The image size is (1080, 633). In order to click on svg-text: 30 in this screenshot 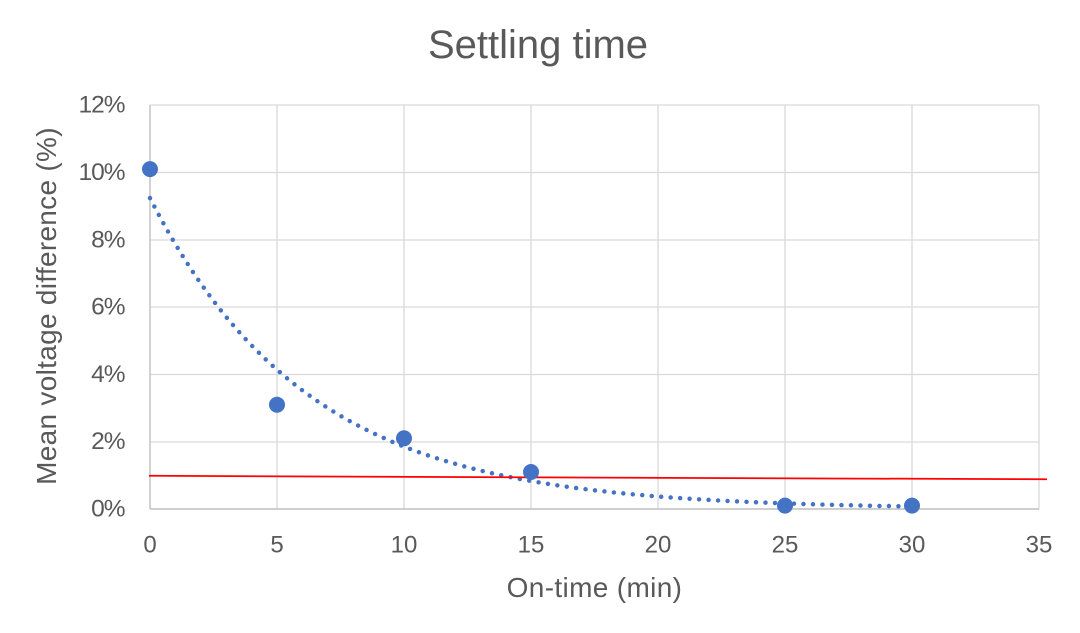, I will do `click(912, 545)`.